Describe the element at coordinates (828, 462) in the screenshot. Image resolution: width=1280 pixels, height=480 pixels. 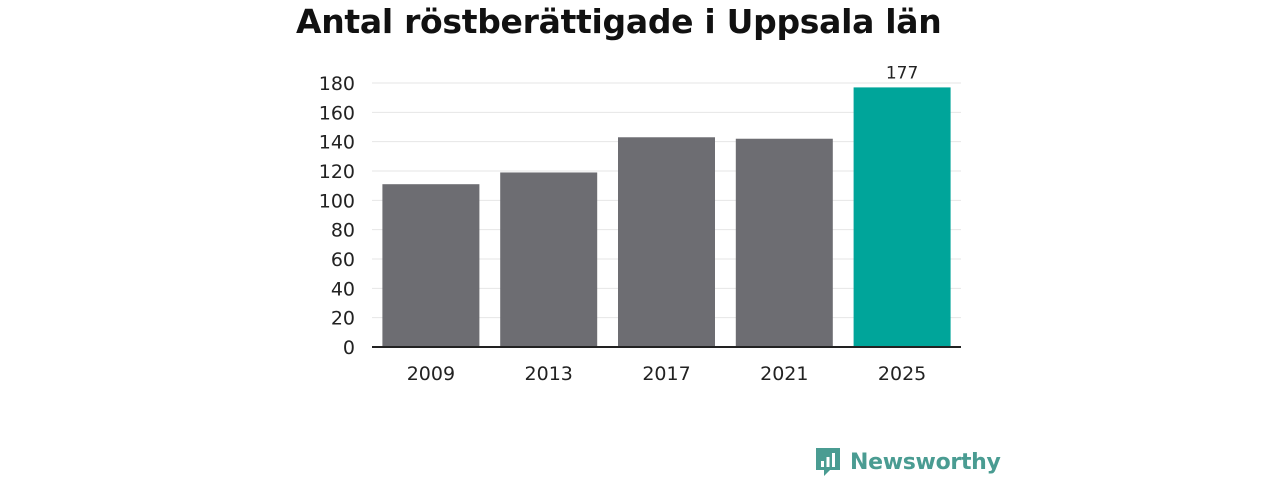
I see `newsworthy-bar-chart-icon` at that location.